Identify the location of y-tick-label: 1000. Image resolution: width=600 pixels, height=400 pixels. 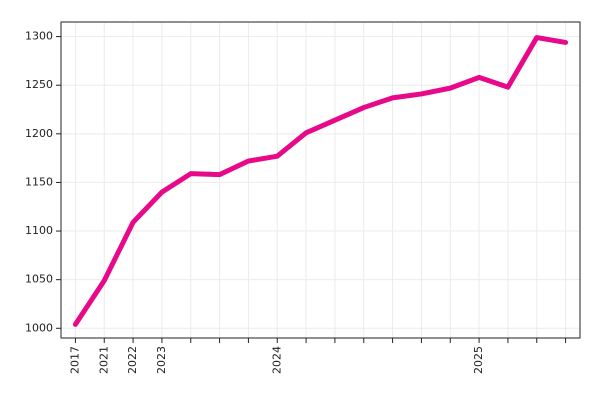
(39, 327).